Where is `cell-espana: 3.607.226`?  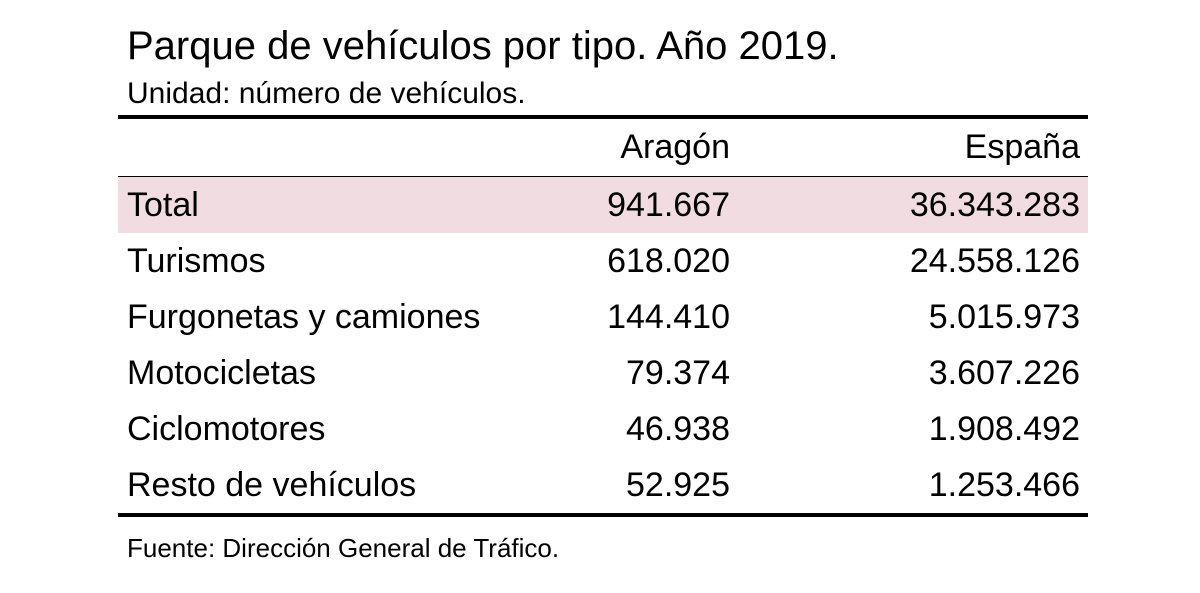
cell-espana: 3.607.226 is located at coordinates (1004, 372).